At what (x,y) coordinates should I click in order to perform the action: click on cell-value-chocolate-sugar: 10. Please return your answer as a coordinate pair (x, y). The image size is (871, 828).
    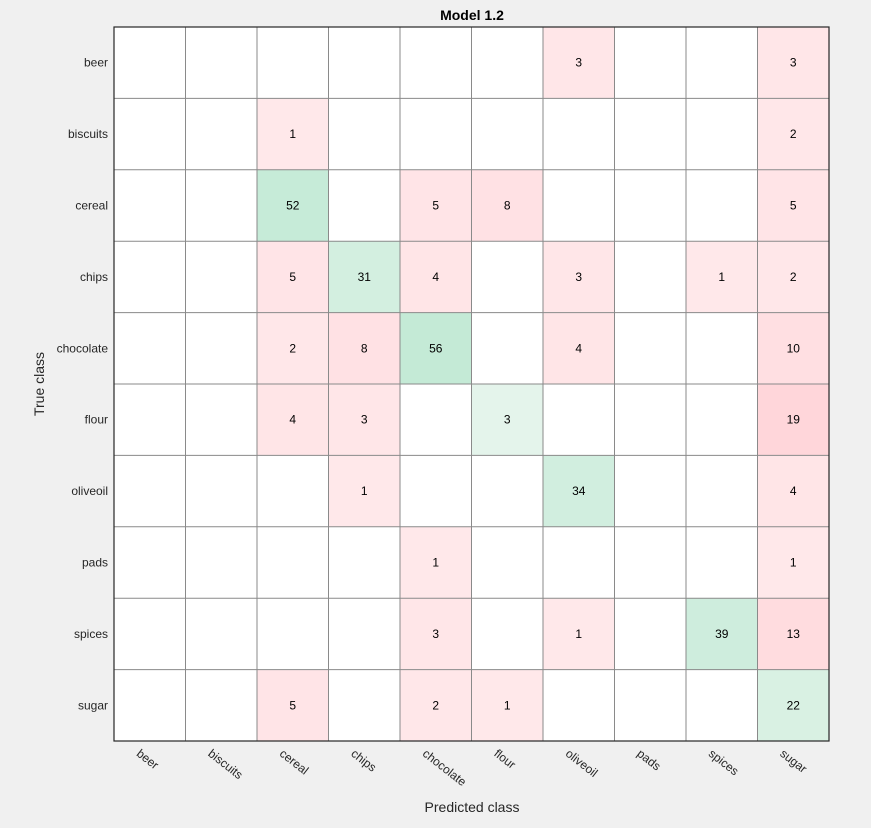
    Looking at the image, I should click on (794, 348).